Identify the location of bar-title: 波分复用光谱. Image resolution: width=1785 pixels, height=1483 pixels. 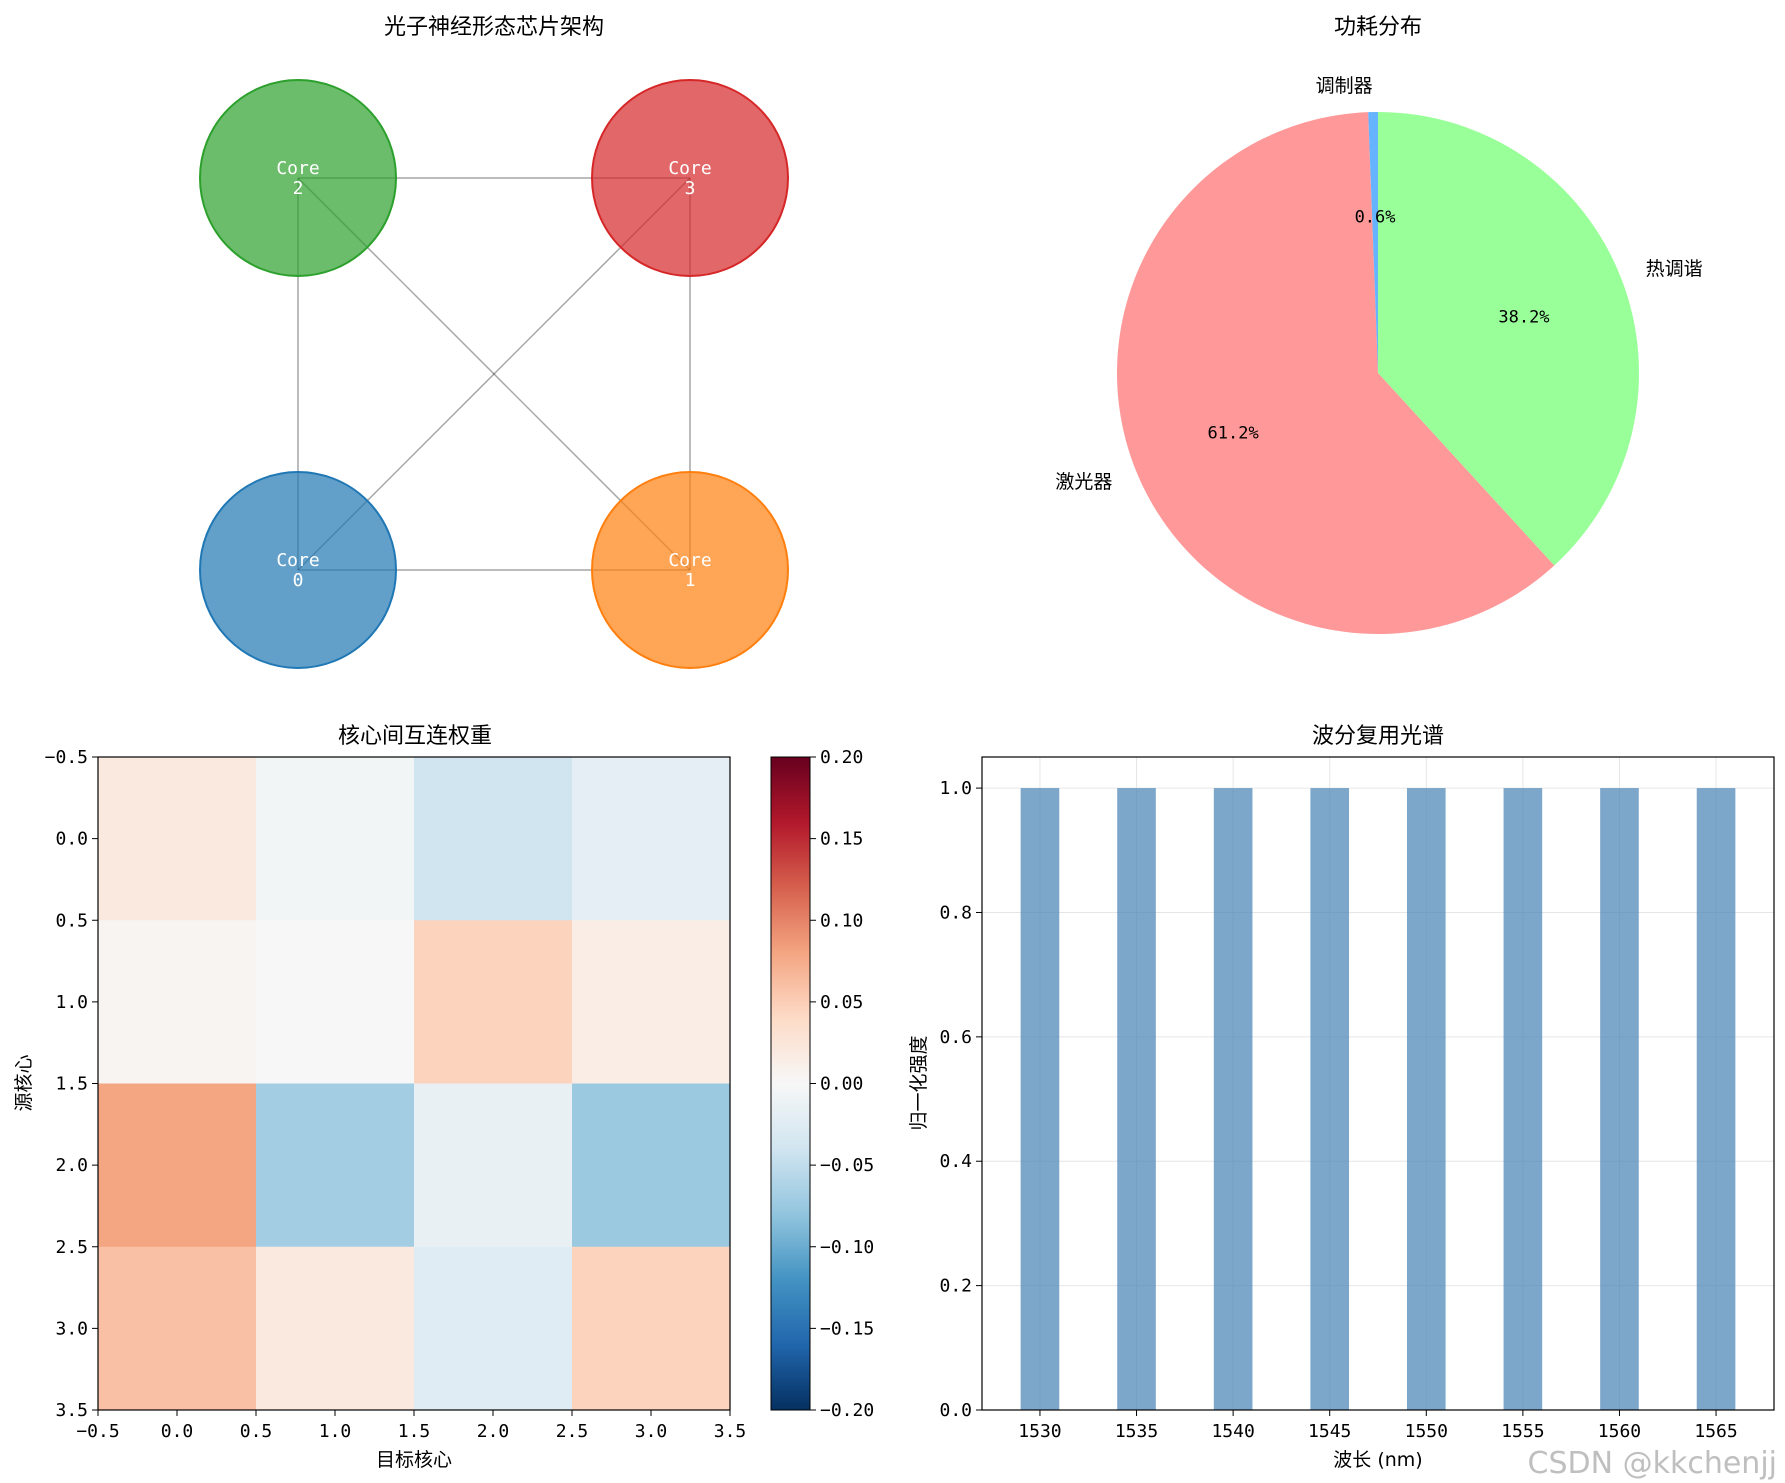
(1378, 736).